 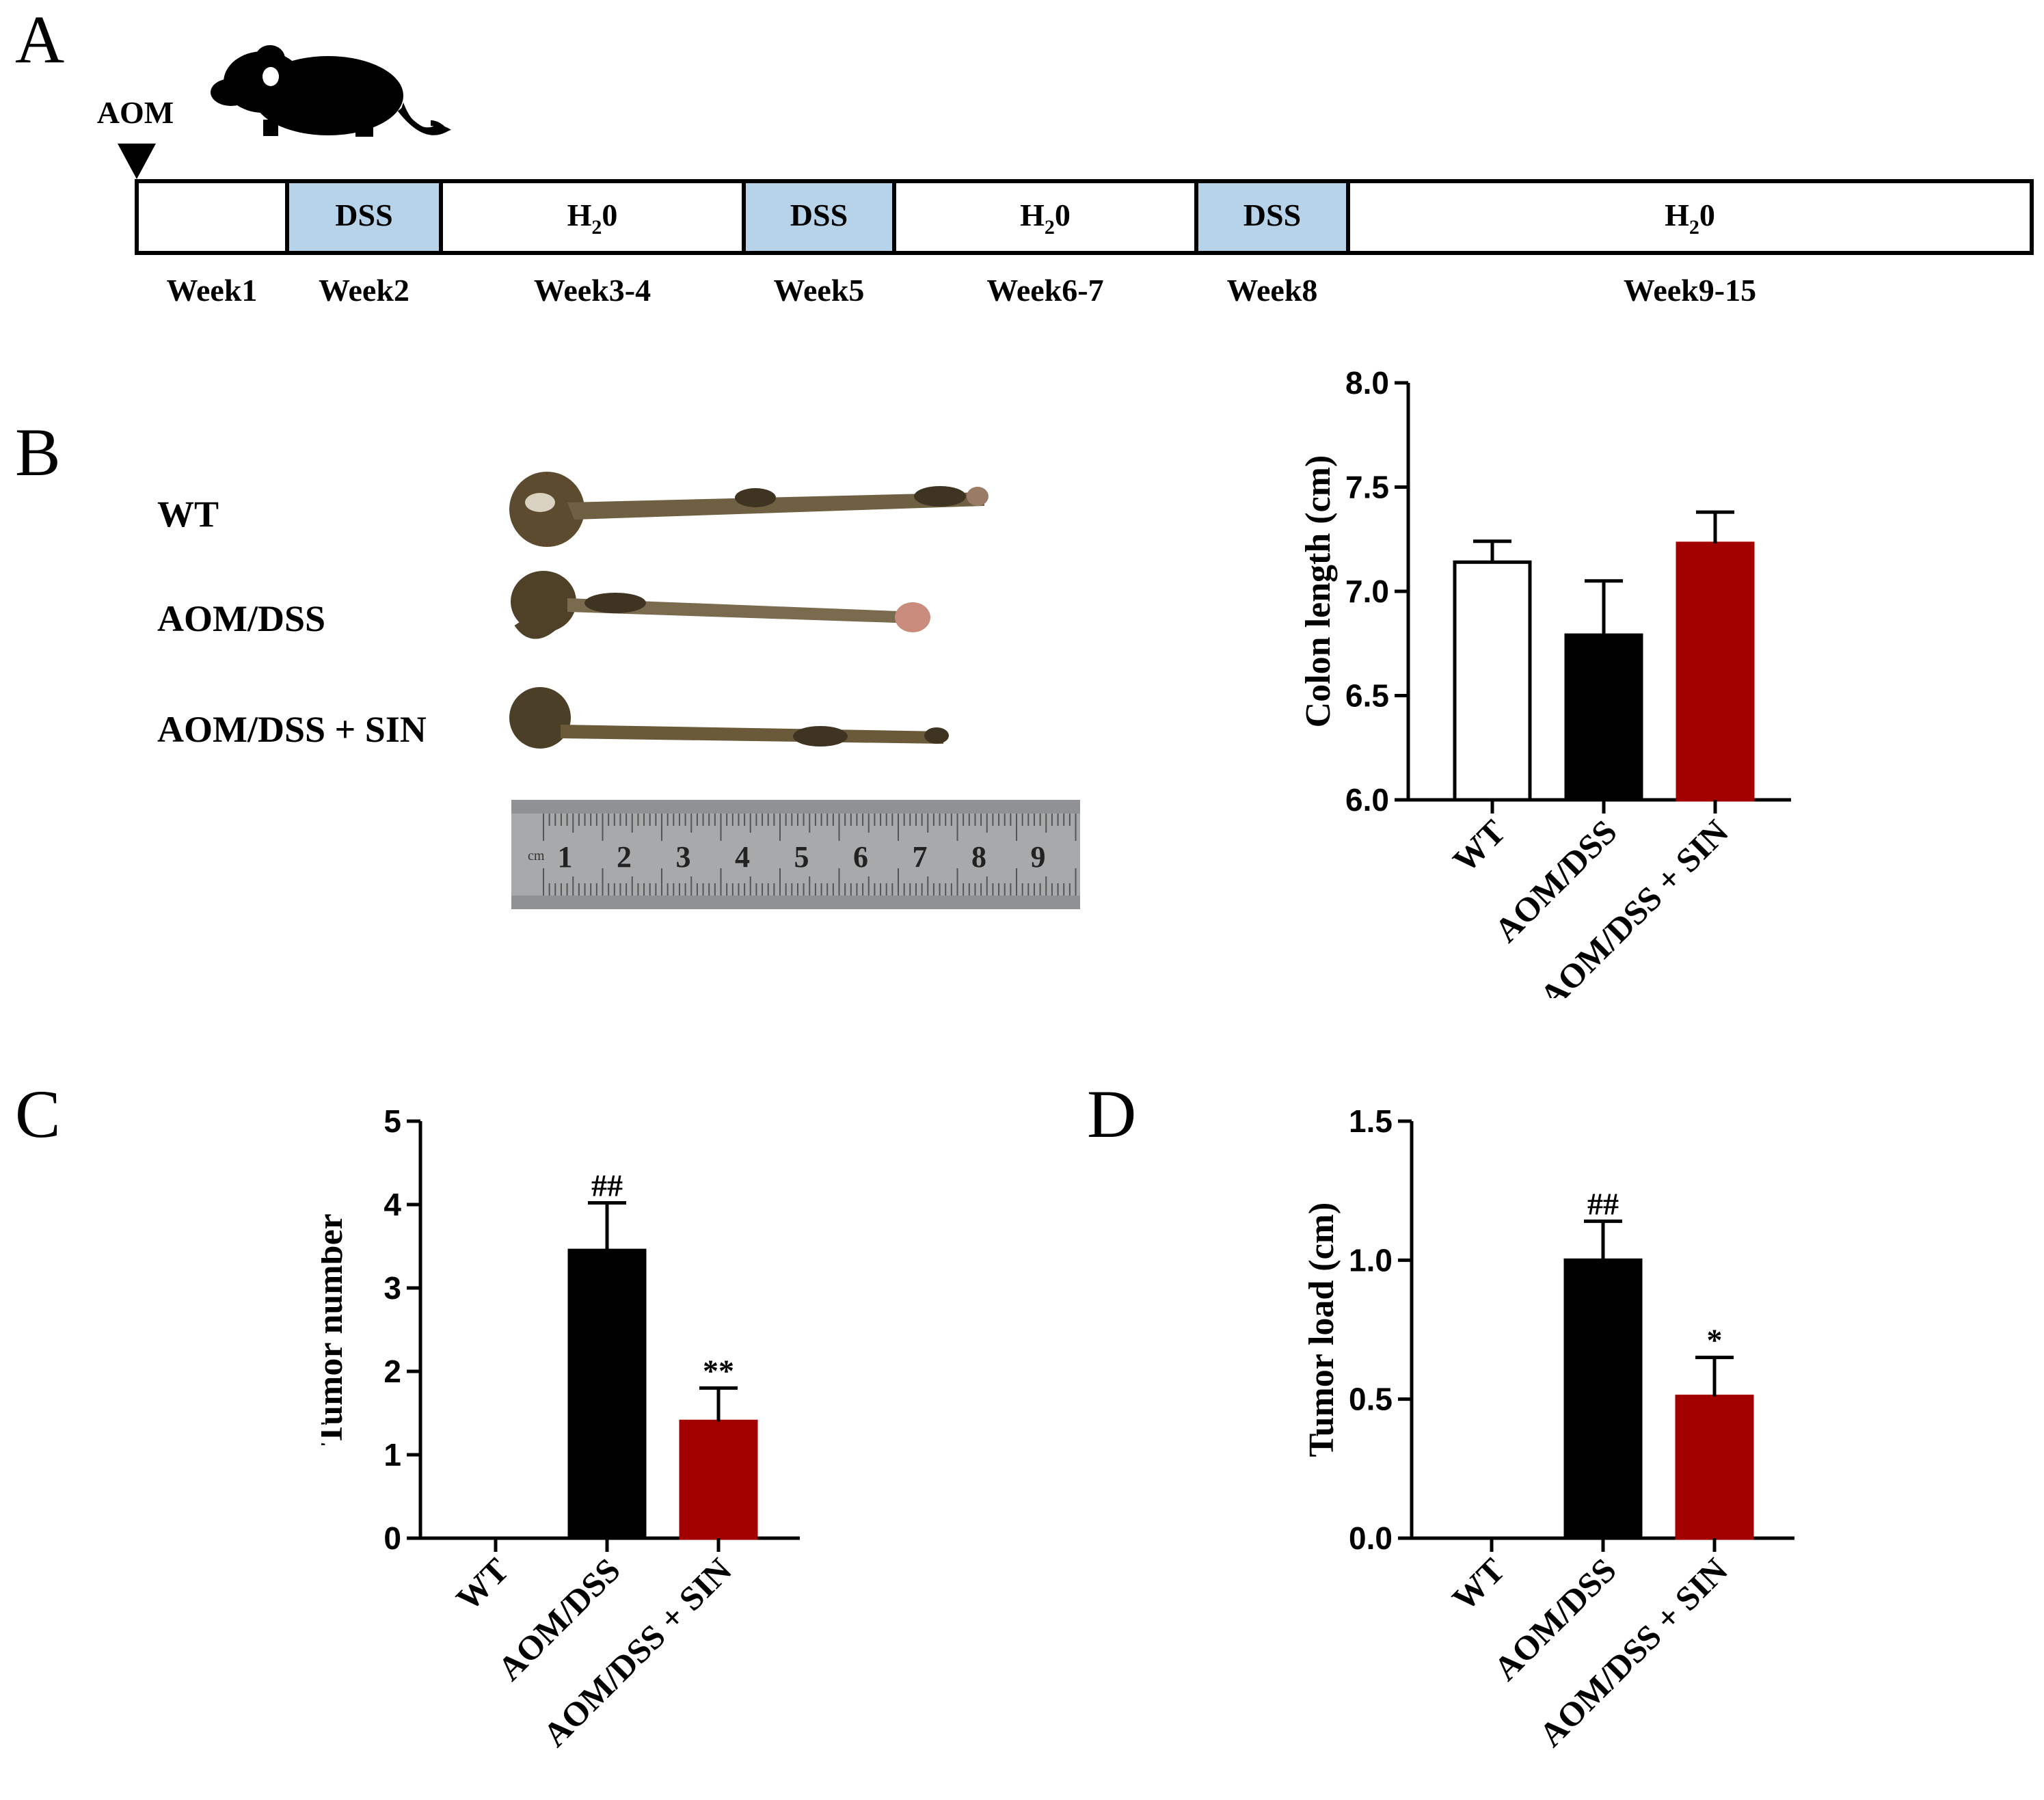 I want to click on y-tick-label: 1.0, so click(x=1371, y=1260).